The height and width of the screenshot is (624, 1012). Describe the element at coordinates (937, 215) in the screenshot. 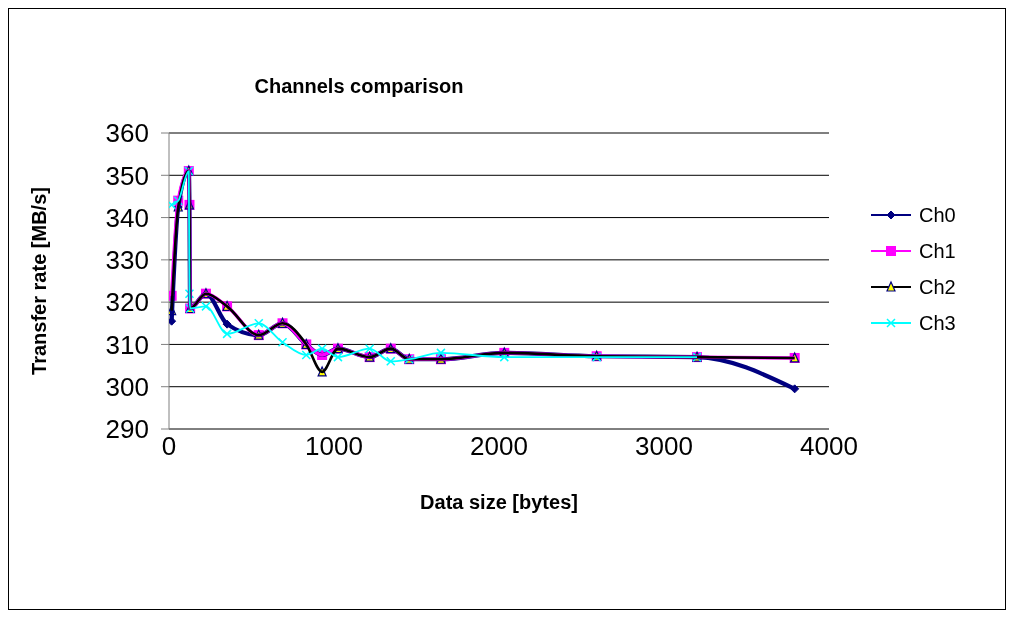

I see `legend-label: Ch0` at that location.